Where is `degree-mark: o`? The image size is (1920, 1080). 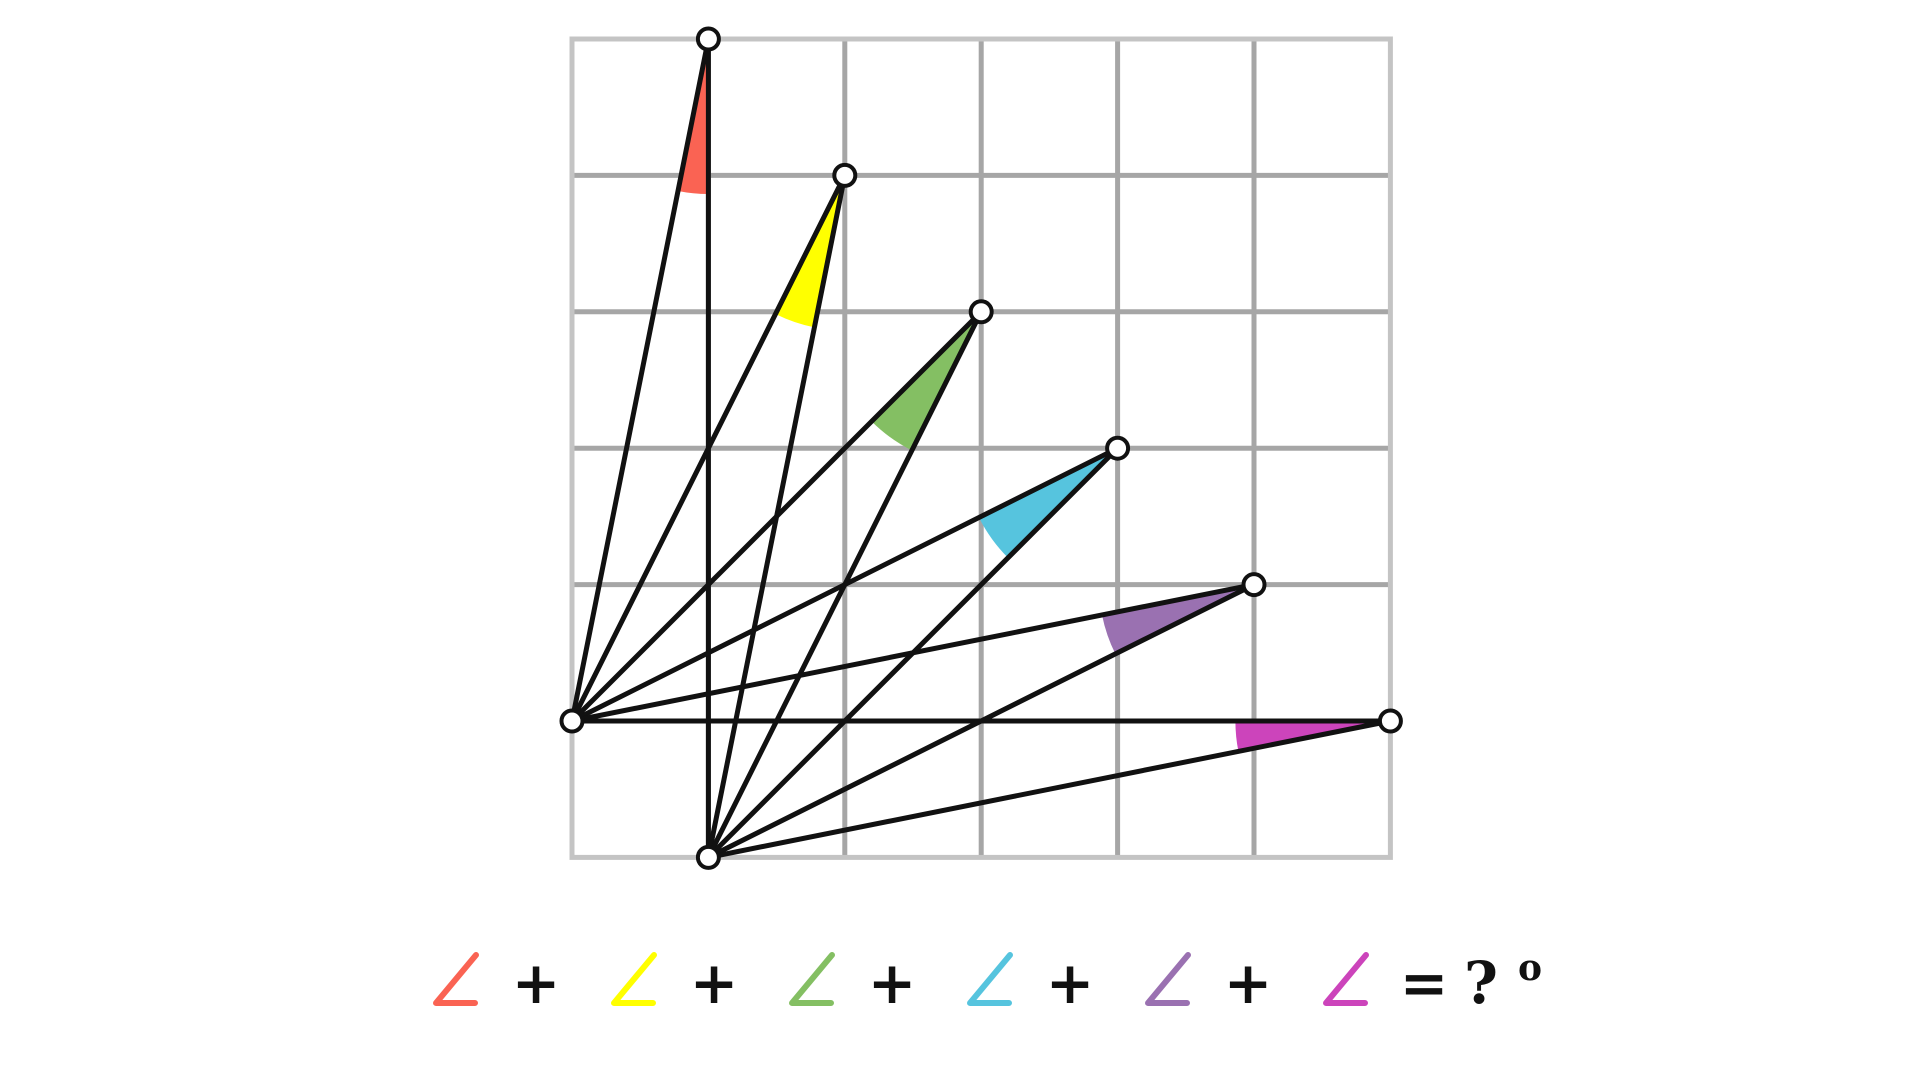
degree-mark: o is located at coordinates (1530, 968).